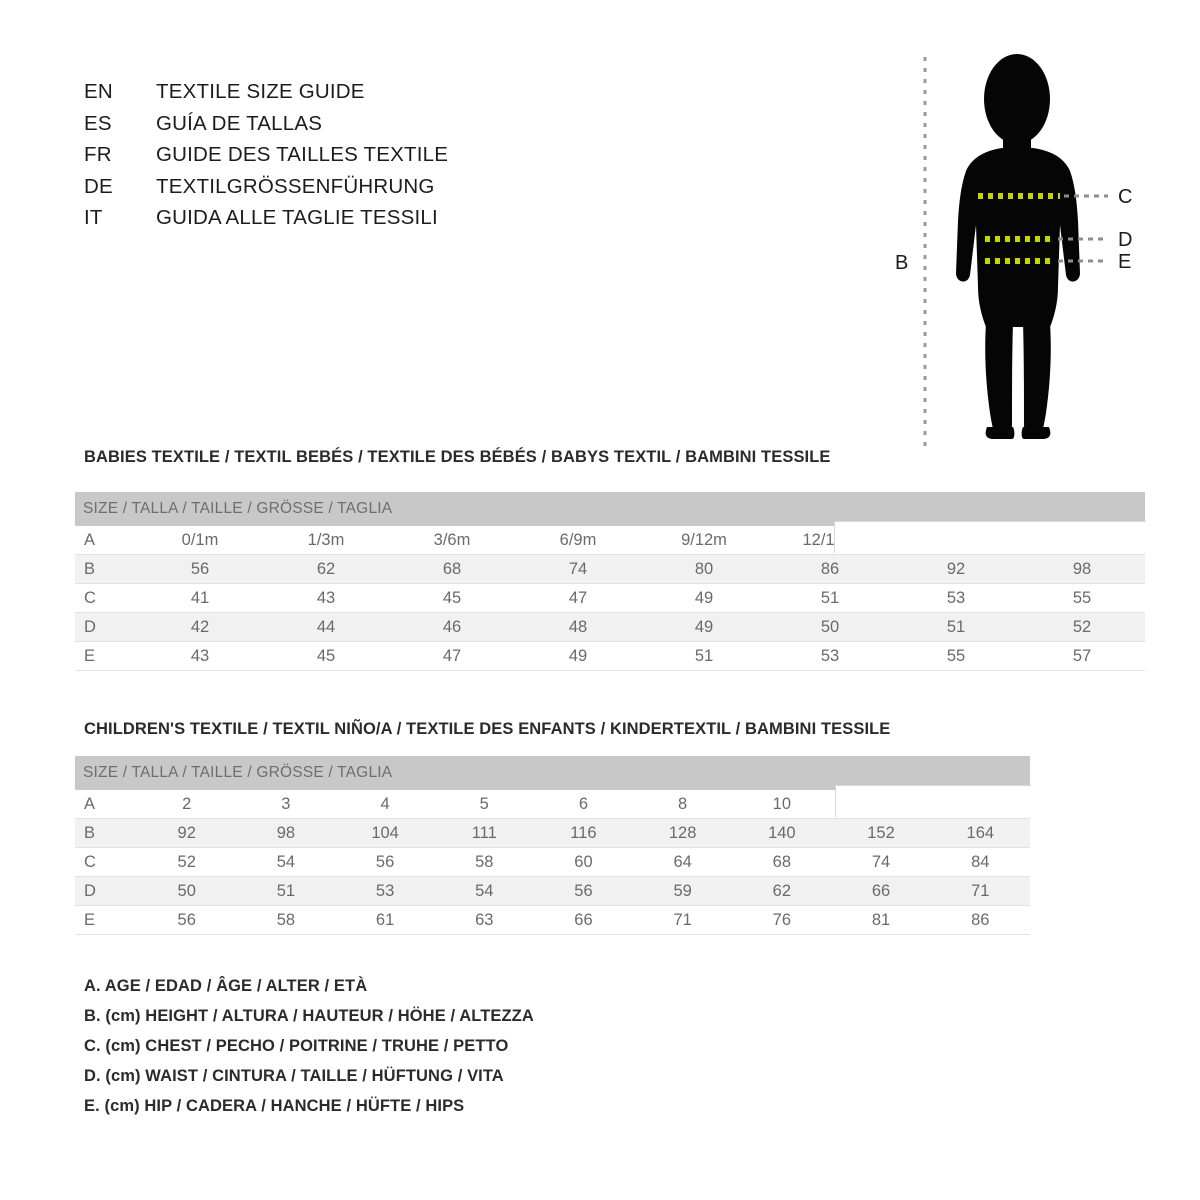 This screenshot has height=1200, width=1200. Describe the element at coordinates (782, 804) in the screenshot. I see `table-cell: 10` at that location.